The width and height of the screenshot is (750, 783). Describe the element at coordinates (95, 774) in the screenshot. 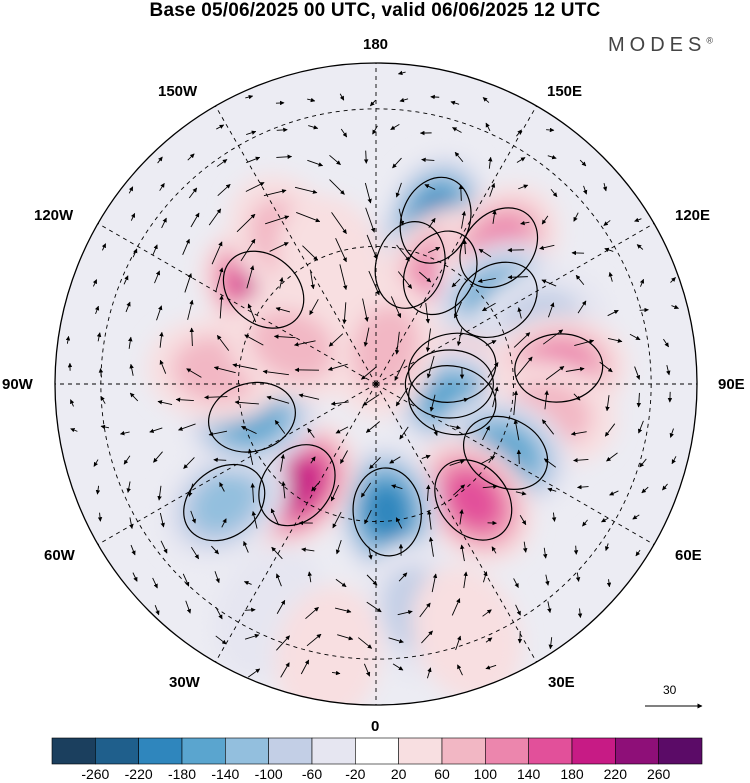

I see `colorbar-tick-label: -260` at that location.